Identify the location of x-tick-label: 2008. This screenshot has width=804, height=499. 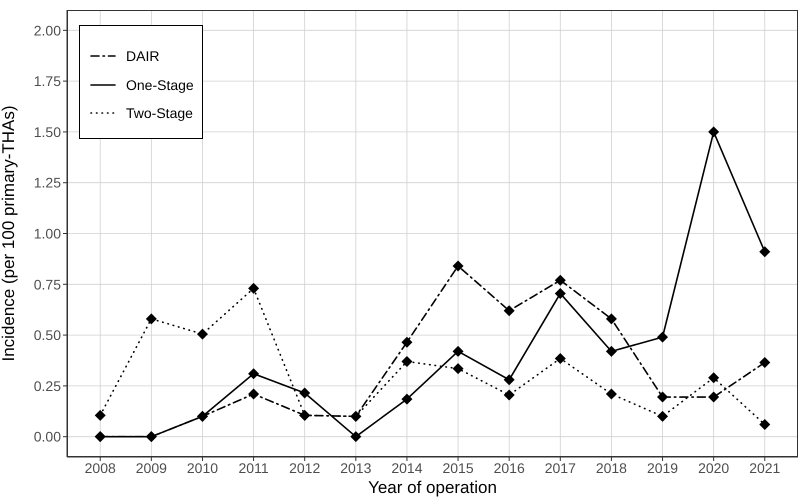
(100, 468).